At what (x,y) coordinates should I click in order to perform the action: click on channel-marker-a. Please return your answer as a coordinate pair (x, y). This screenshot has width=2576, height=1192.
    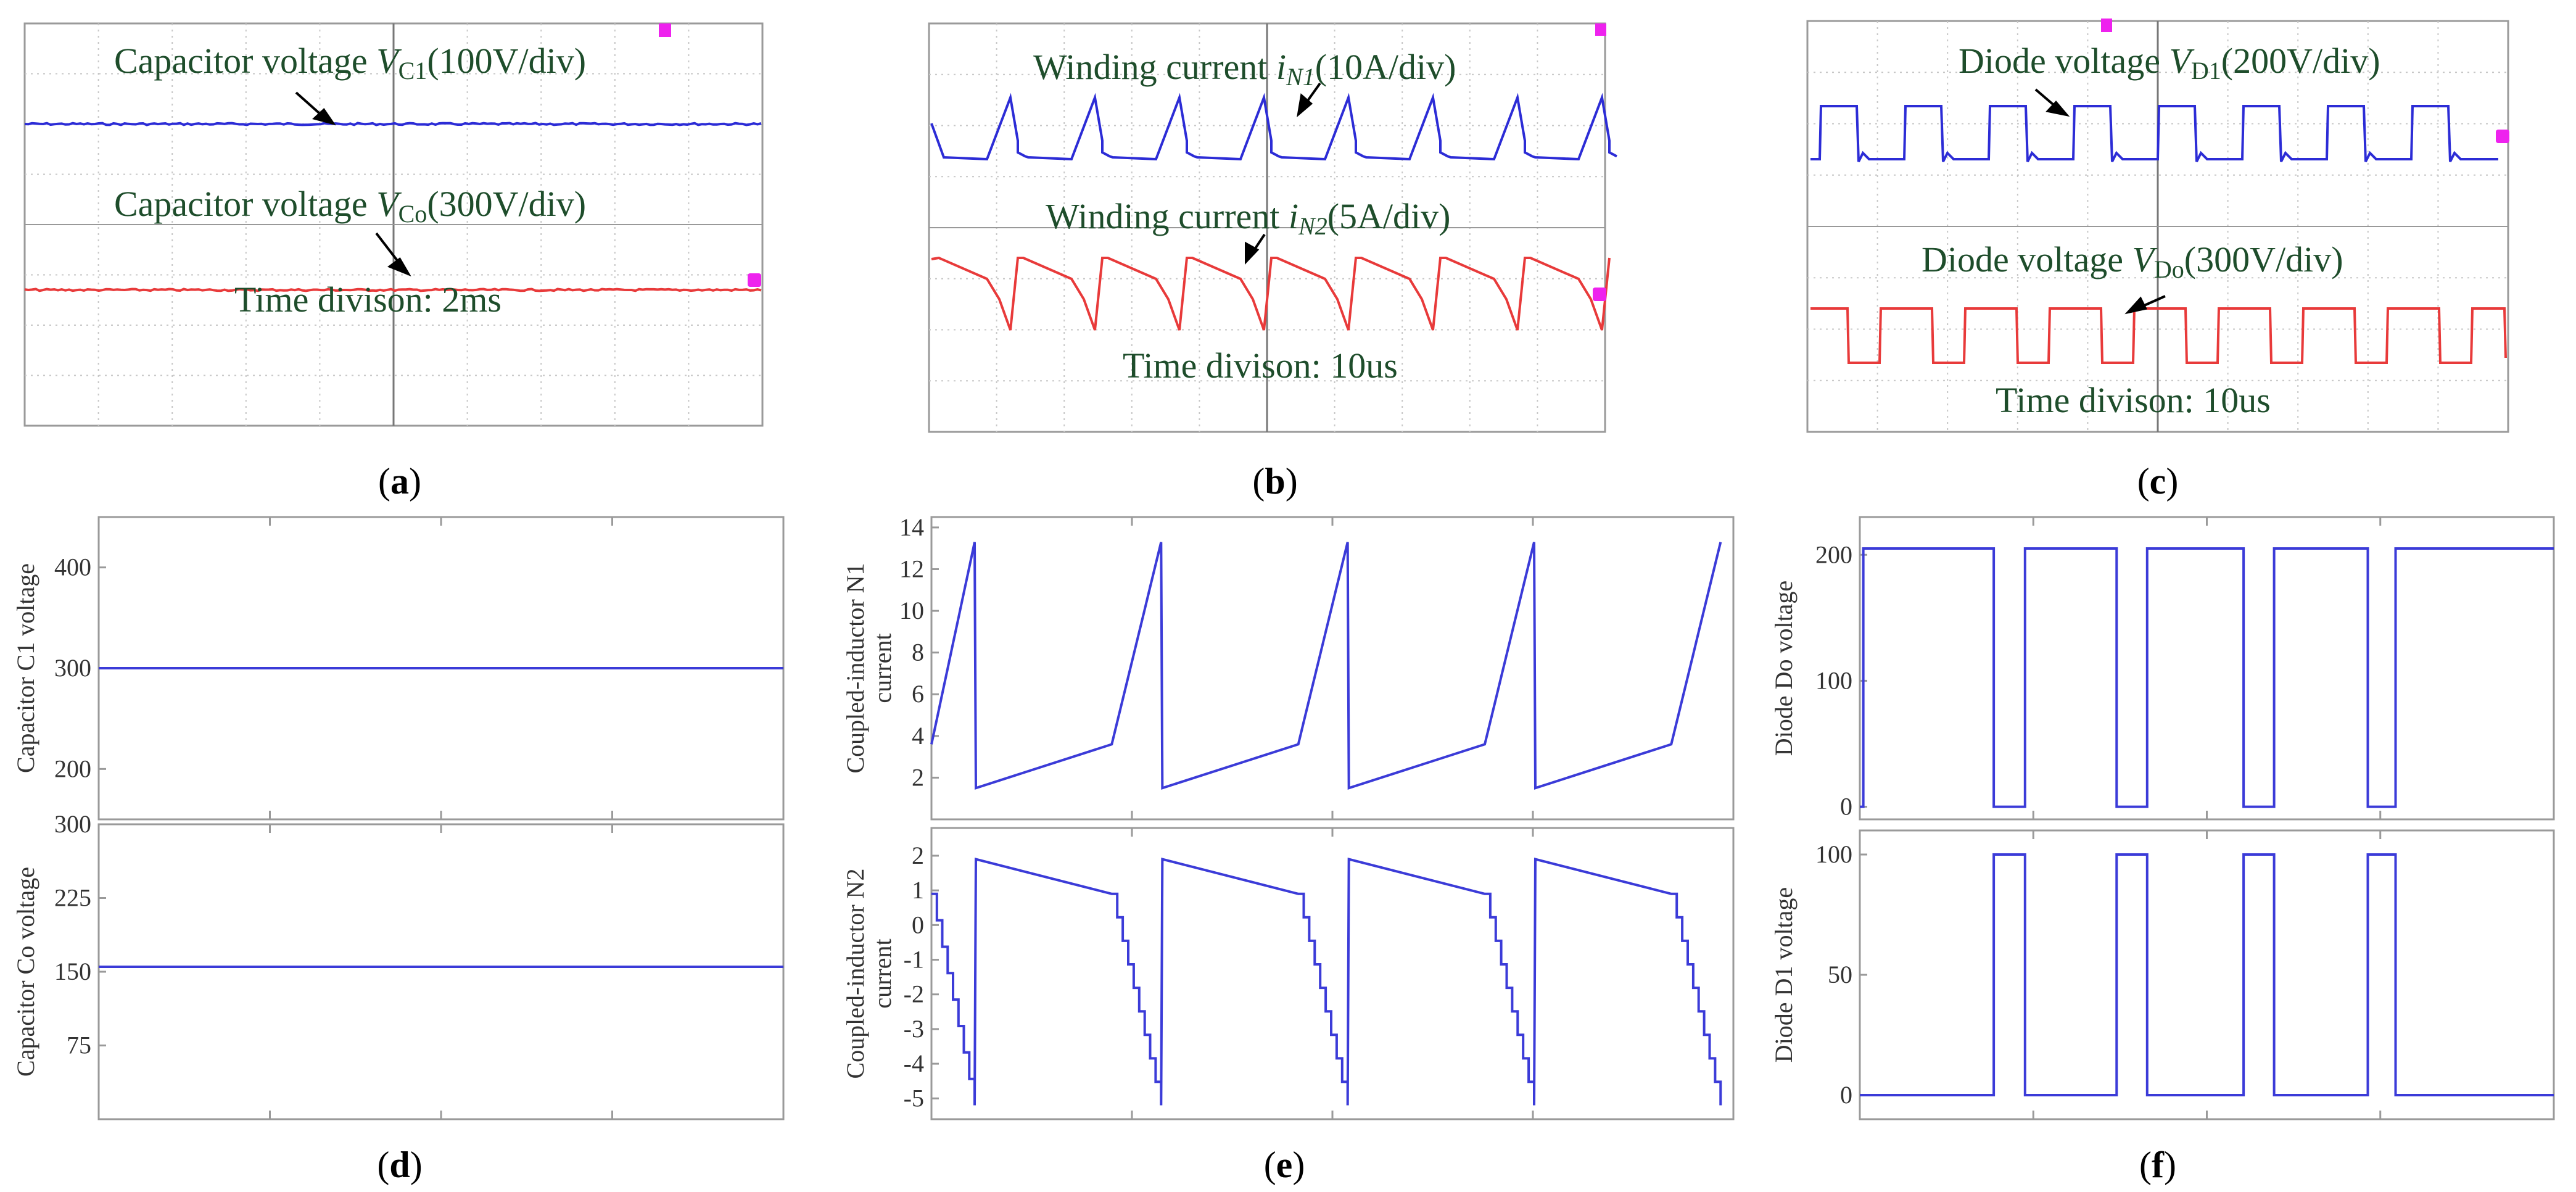
    Looking at the image, I should click on (755, 280).